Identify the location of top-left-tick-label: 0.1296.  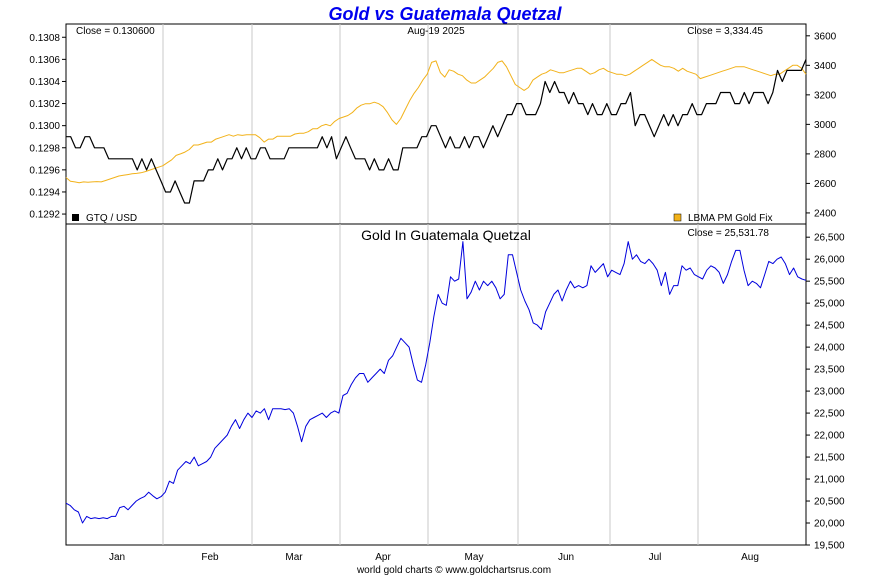
(44, 170).